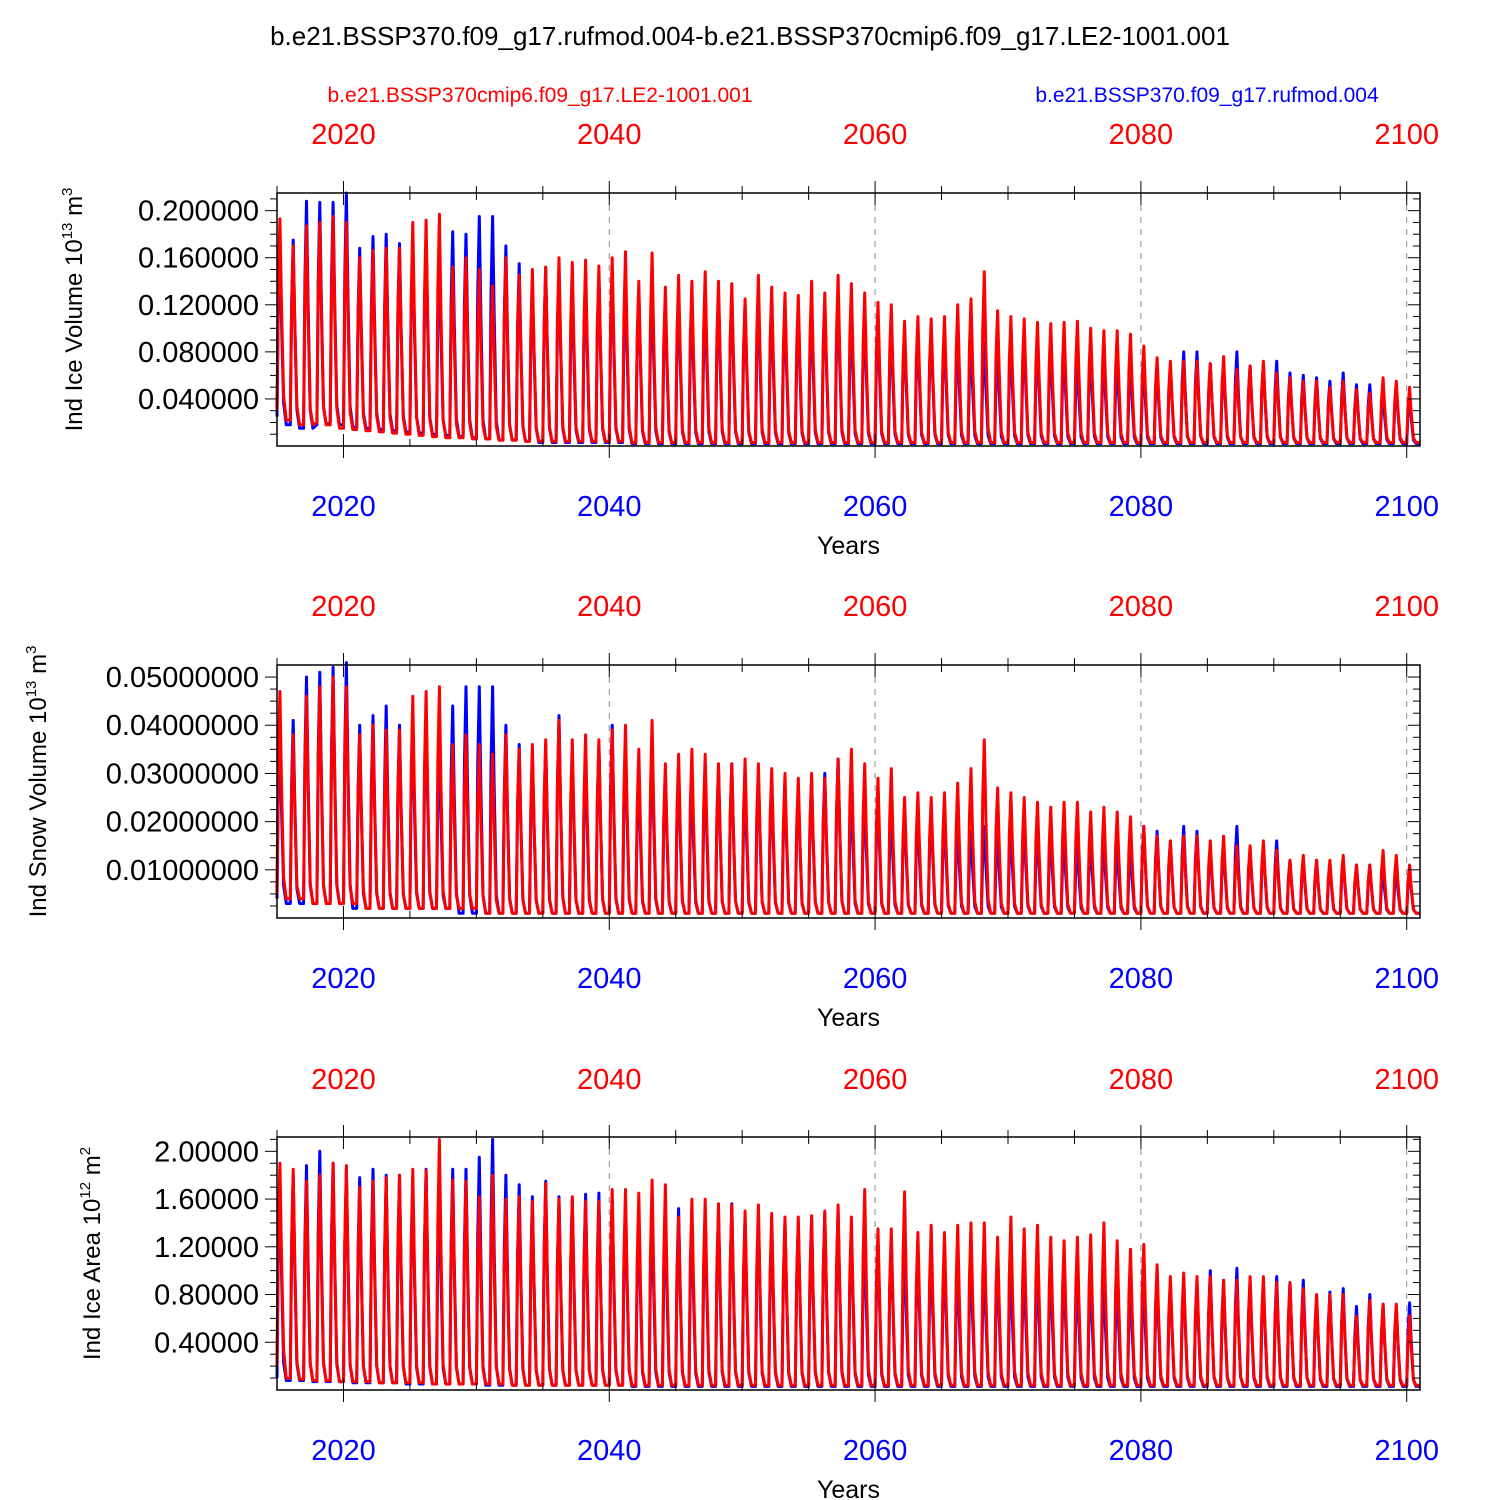  I want to click on y-tick-label: 0.04000000, so click(182, 726).